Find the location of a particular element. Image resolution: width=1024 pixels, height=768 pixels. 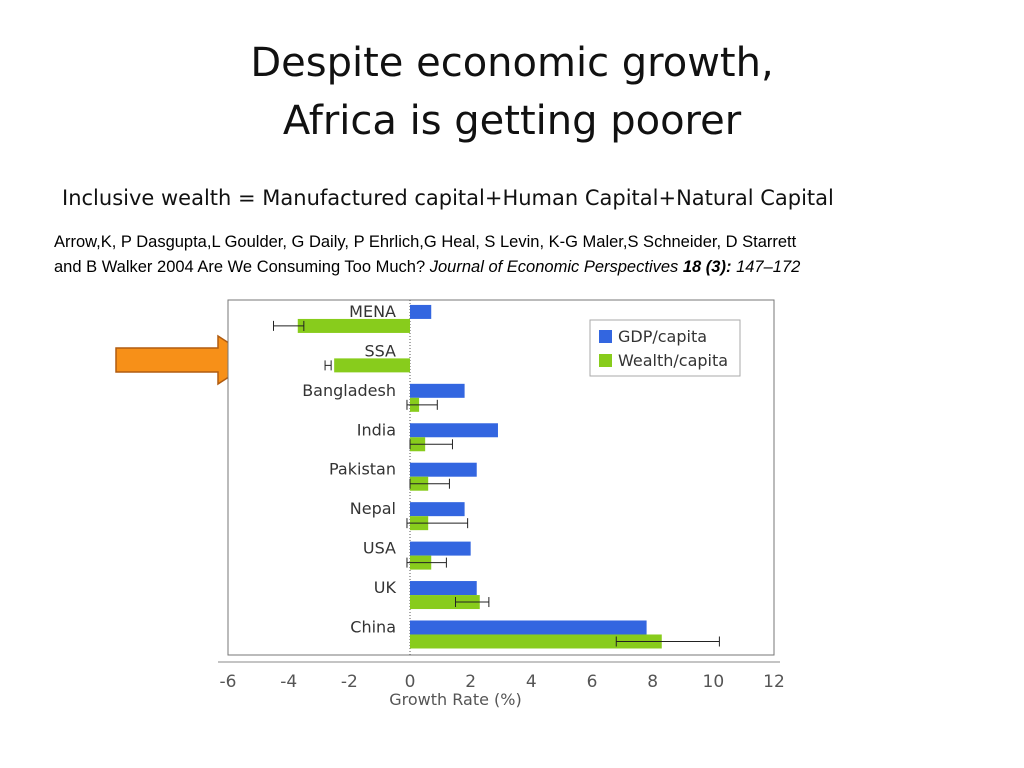

legend-label-wealth: Wealth/capita is located at coordinates (673, 360).